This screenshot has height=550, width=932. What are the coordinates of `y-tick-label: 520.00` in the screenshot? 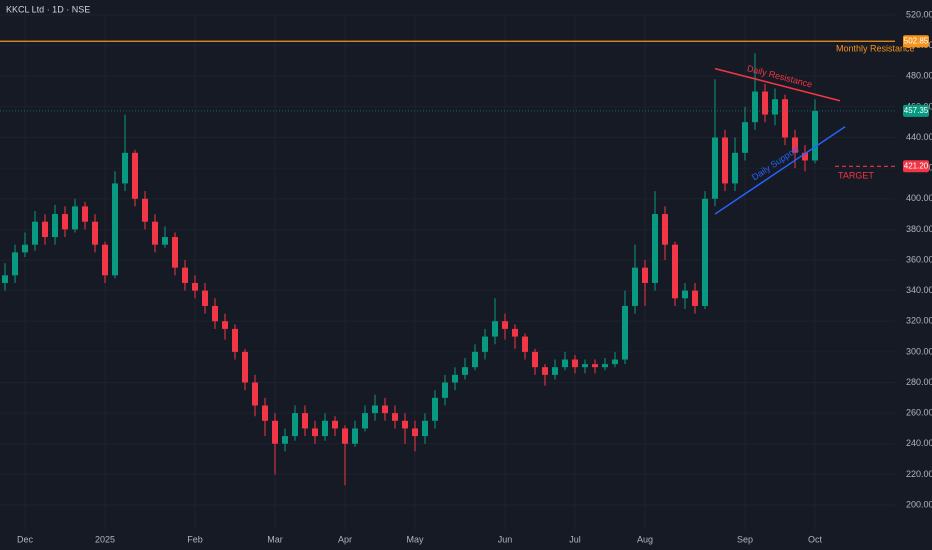 It's located at (919, 14).